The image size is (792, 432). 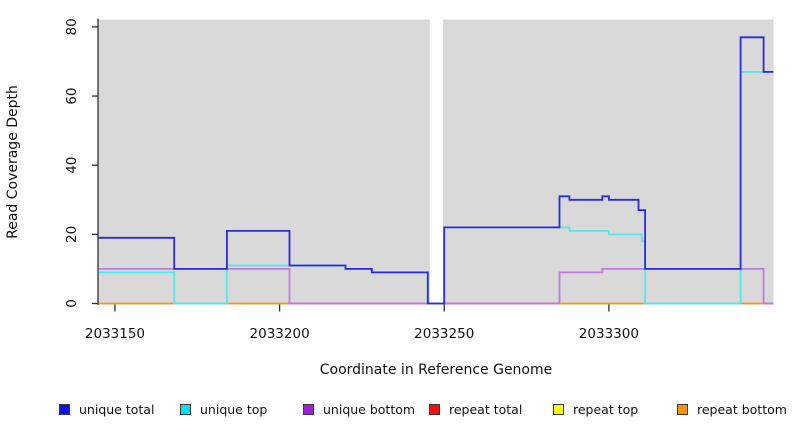 What do you see at coordinates (115, 334) in the screenshot?
I see `x-tick-label: 2033150` at bounding box center [115, 334].